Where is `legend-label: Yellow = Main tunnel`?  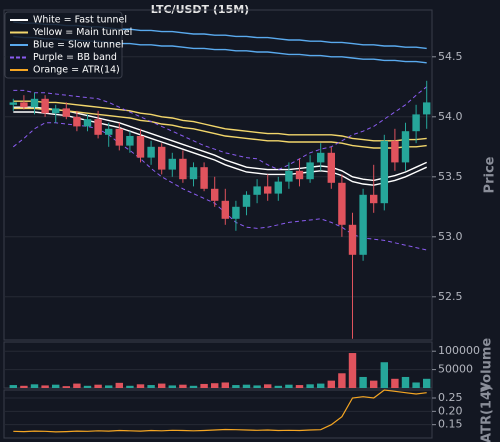 legend-label: Yellow = Main tunnel is located at coordinates (82, 32).